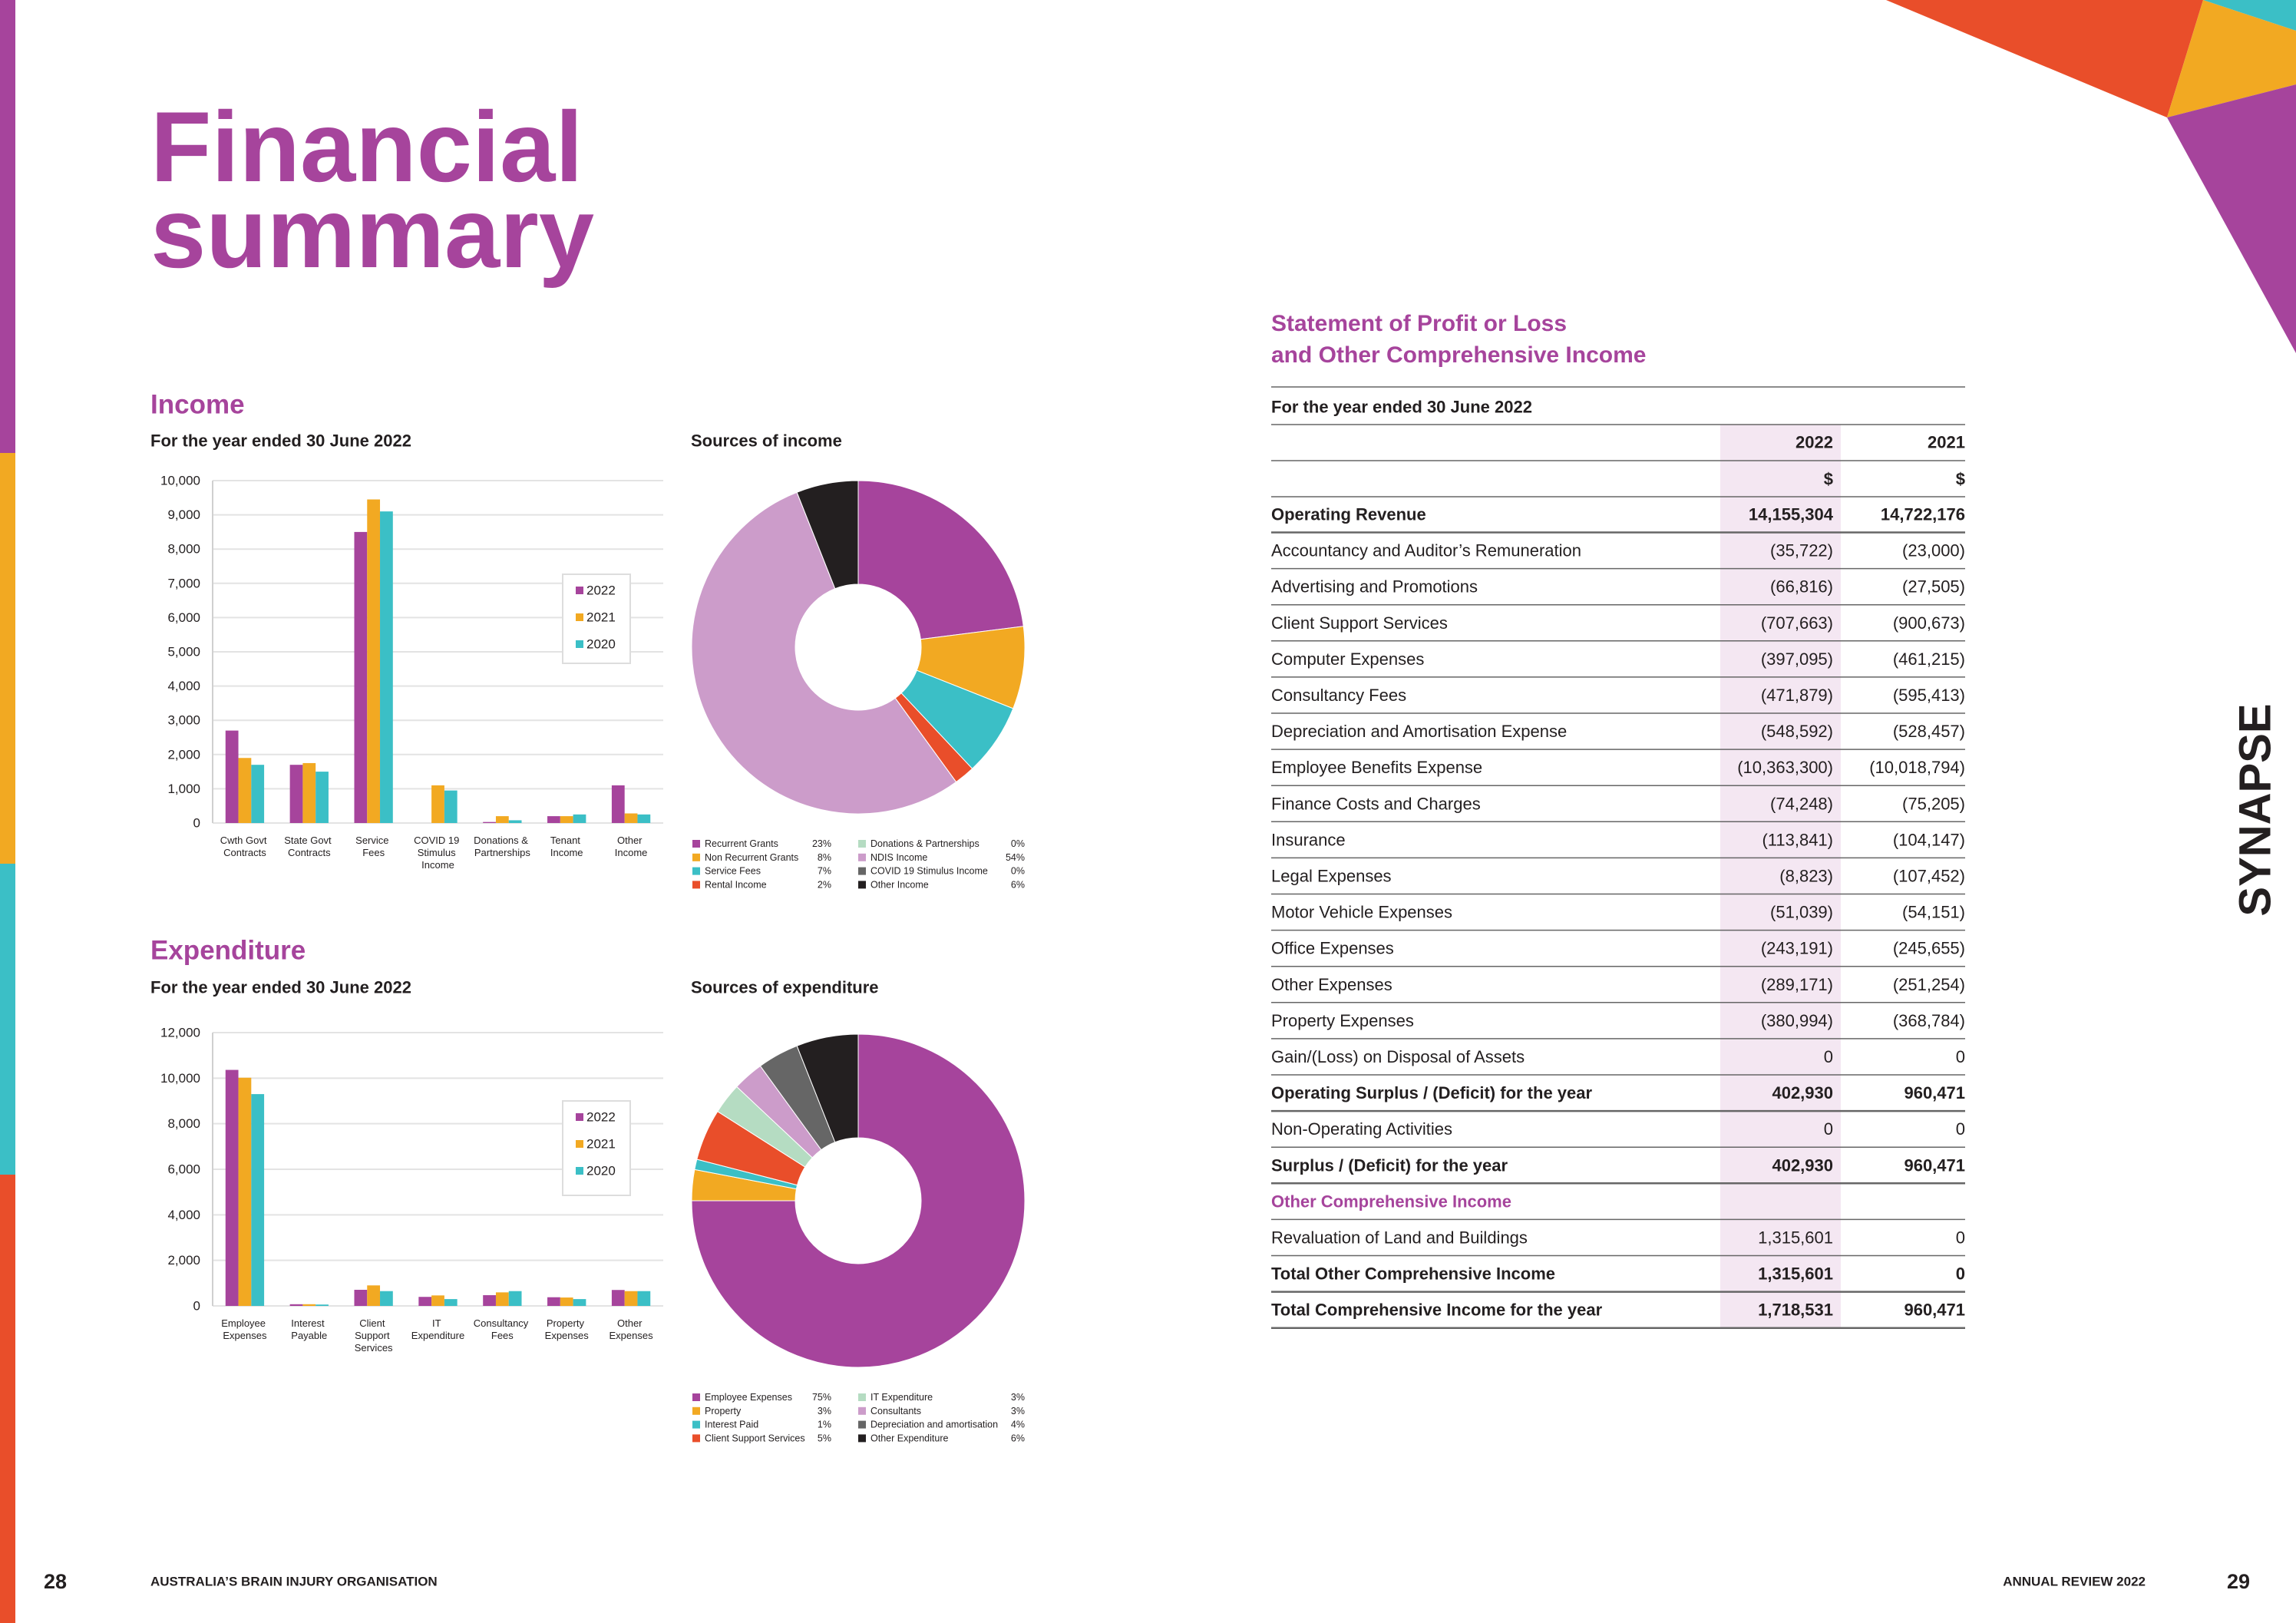  What do you see at coordinates (1361, 1129) in the screenshot?
I see `row-label: Non-Operating Activities` at bounding box center [1361, 1129].